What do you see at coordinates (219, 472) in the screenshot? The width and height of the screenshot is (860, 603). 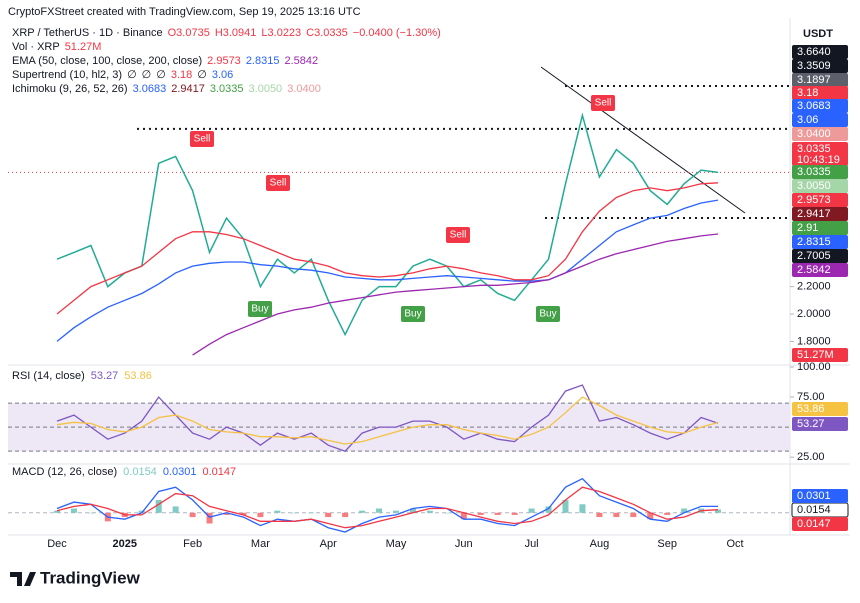 I see `legend-value: 0.0147` at bounding box center [219, 472].